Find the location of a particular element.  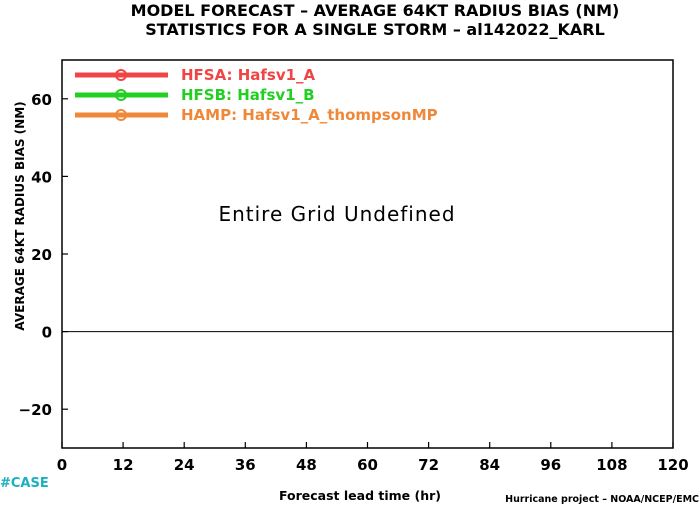

x-axis-ticks: 0 12 24 36 48 60 72 84 96 108 120 is located at coordinates (373, 458).